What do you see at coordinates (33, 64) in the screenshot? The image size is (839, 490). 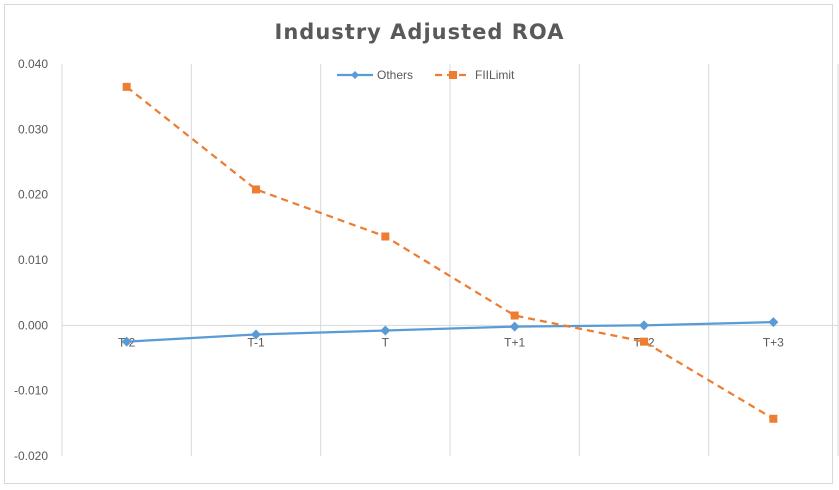 I see `y-tick-label: 0.040` at bounding box center [33, 64].